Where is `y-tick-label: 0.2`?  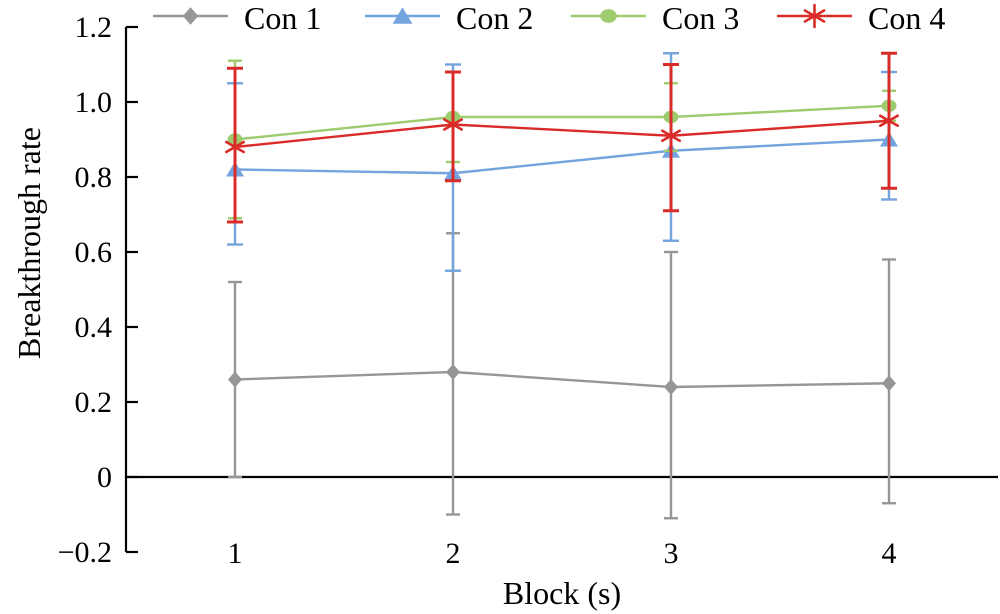
y-tick-label: 0.2 is located at coordinates (94, 402).